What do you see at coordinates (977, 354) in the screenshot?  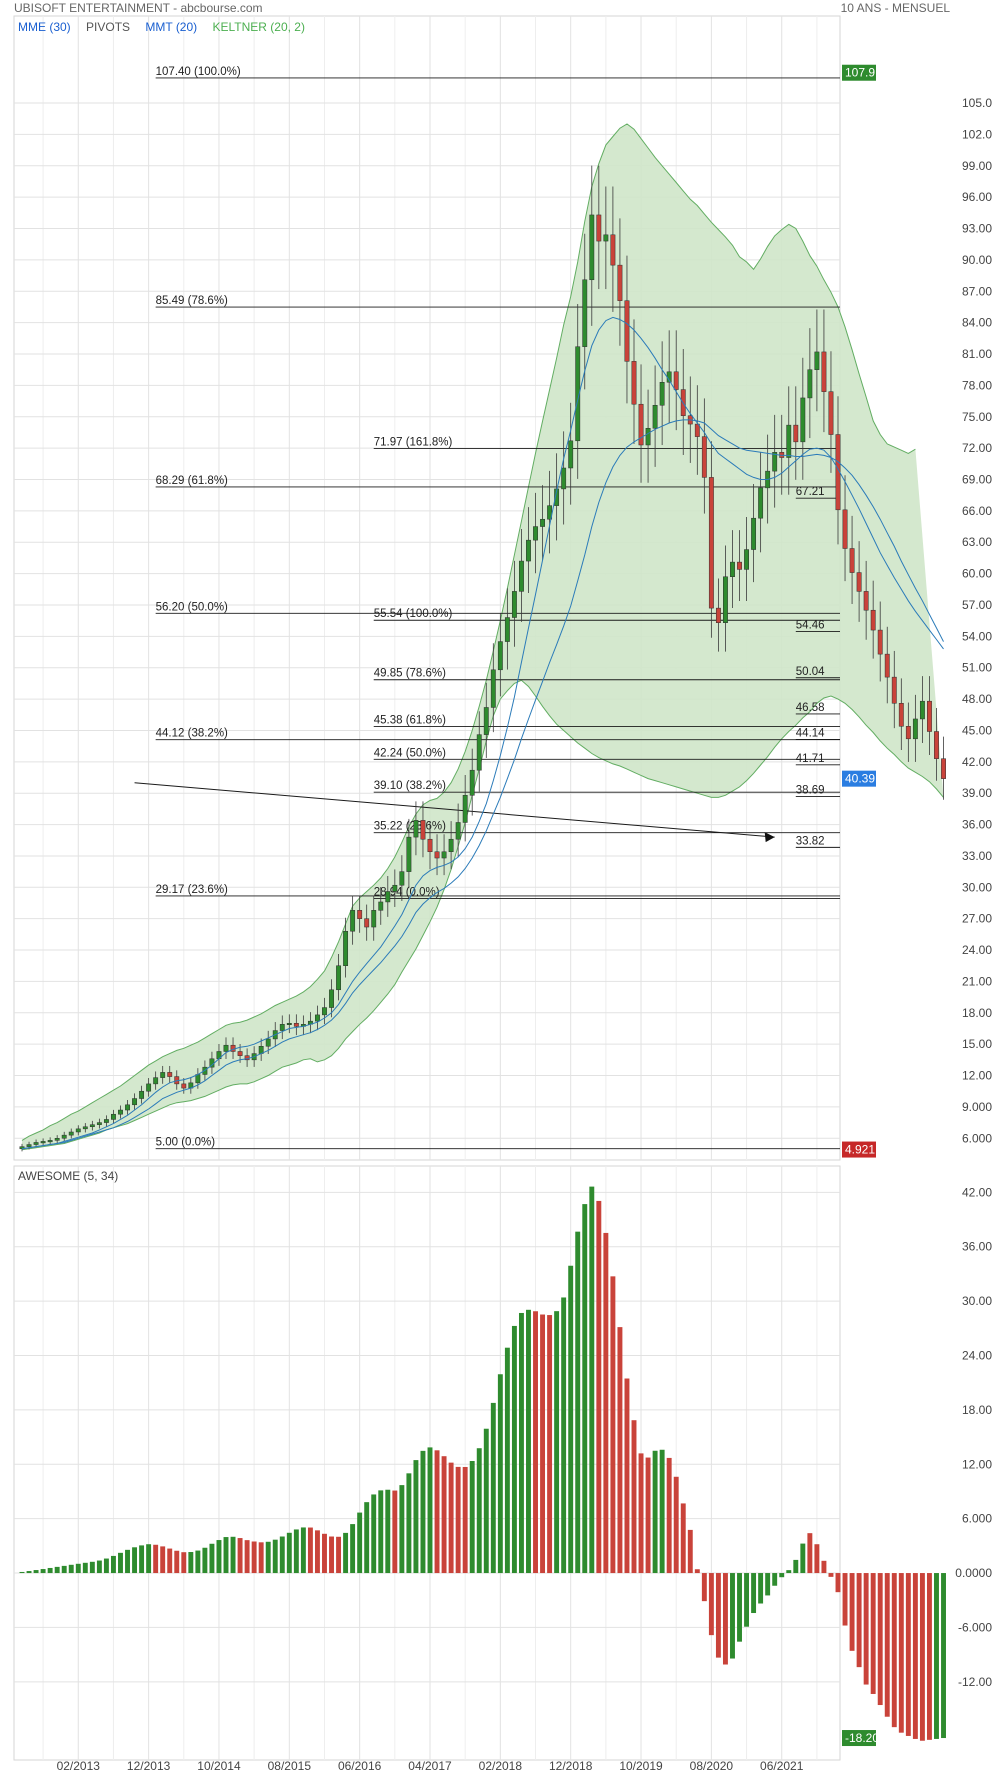 I see `y-tick-label: 81.00` at bounding box center [977, 354].